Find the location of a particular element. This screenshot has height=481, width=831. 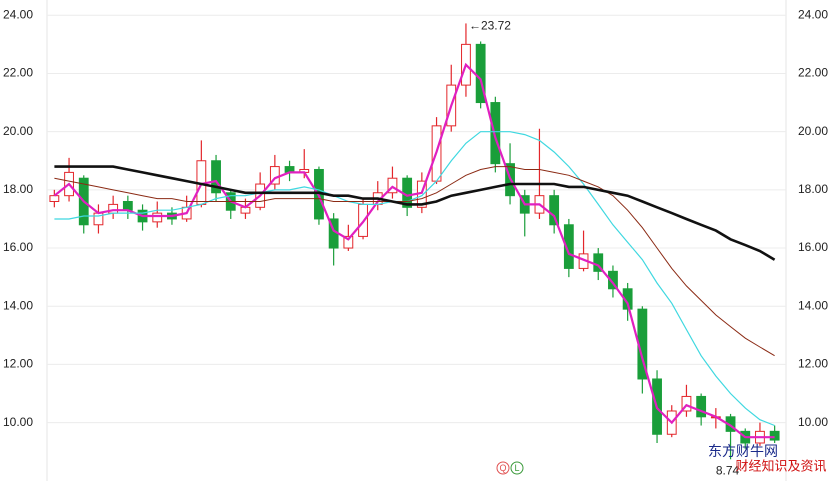

icon-l-label: L is located at coordinates (516, 468).